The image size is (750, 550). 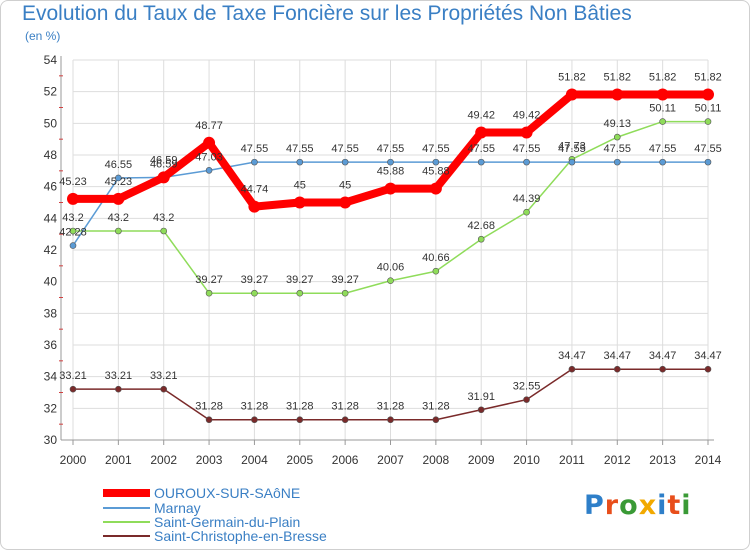 What do you see at coordinates (118, 460) in the screenshot?
I see `x-tick-label: 2001` at bounding box center [118, 460].